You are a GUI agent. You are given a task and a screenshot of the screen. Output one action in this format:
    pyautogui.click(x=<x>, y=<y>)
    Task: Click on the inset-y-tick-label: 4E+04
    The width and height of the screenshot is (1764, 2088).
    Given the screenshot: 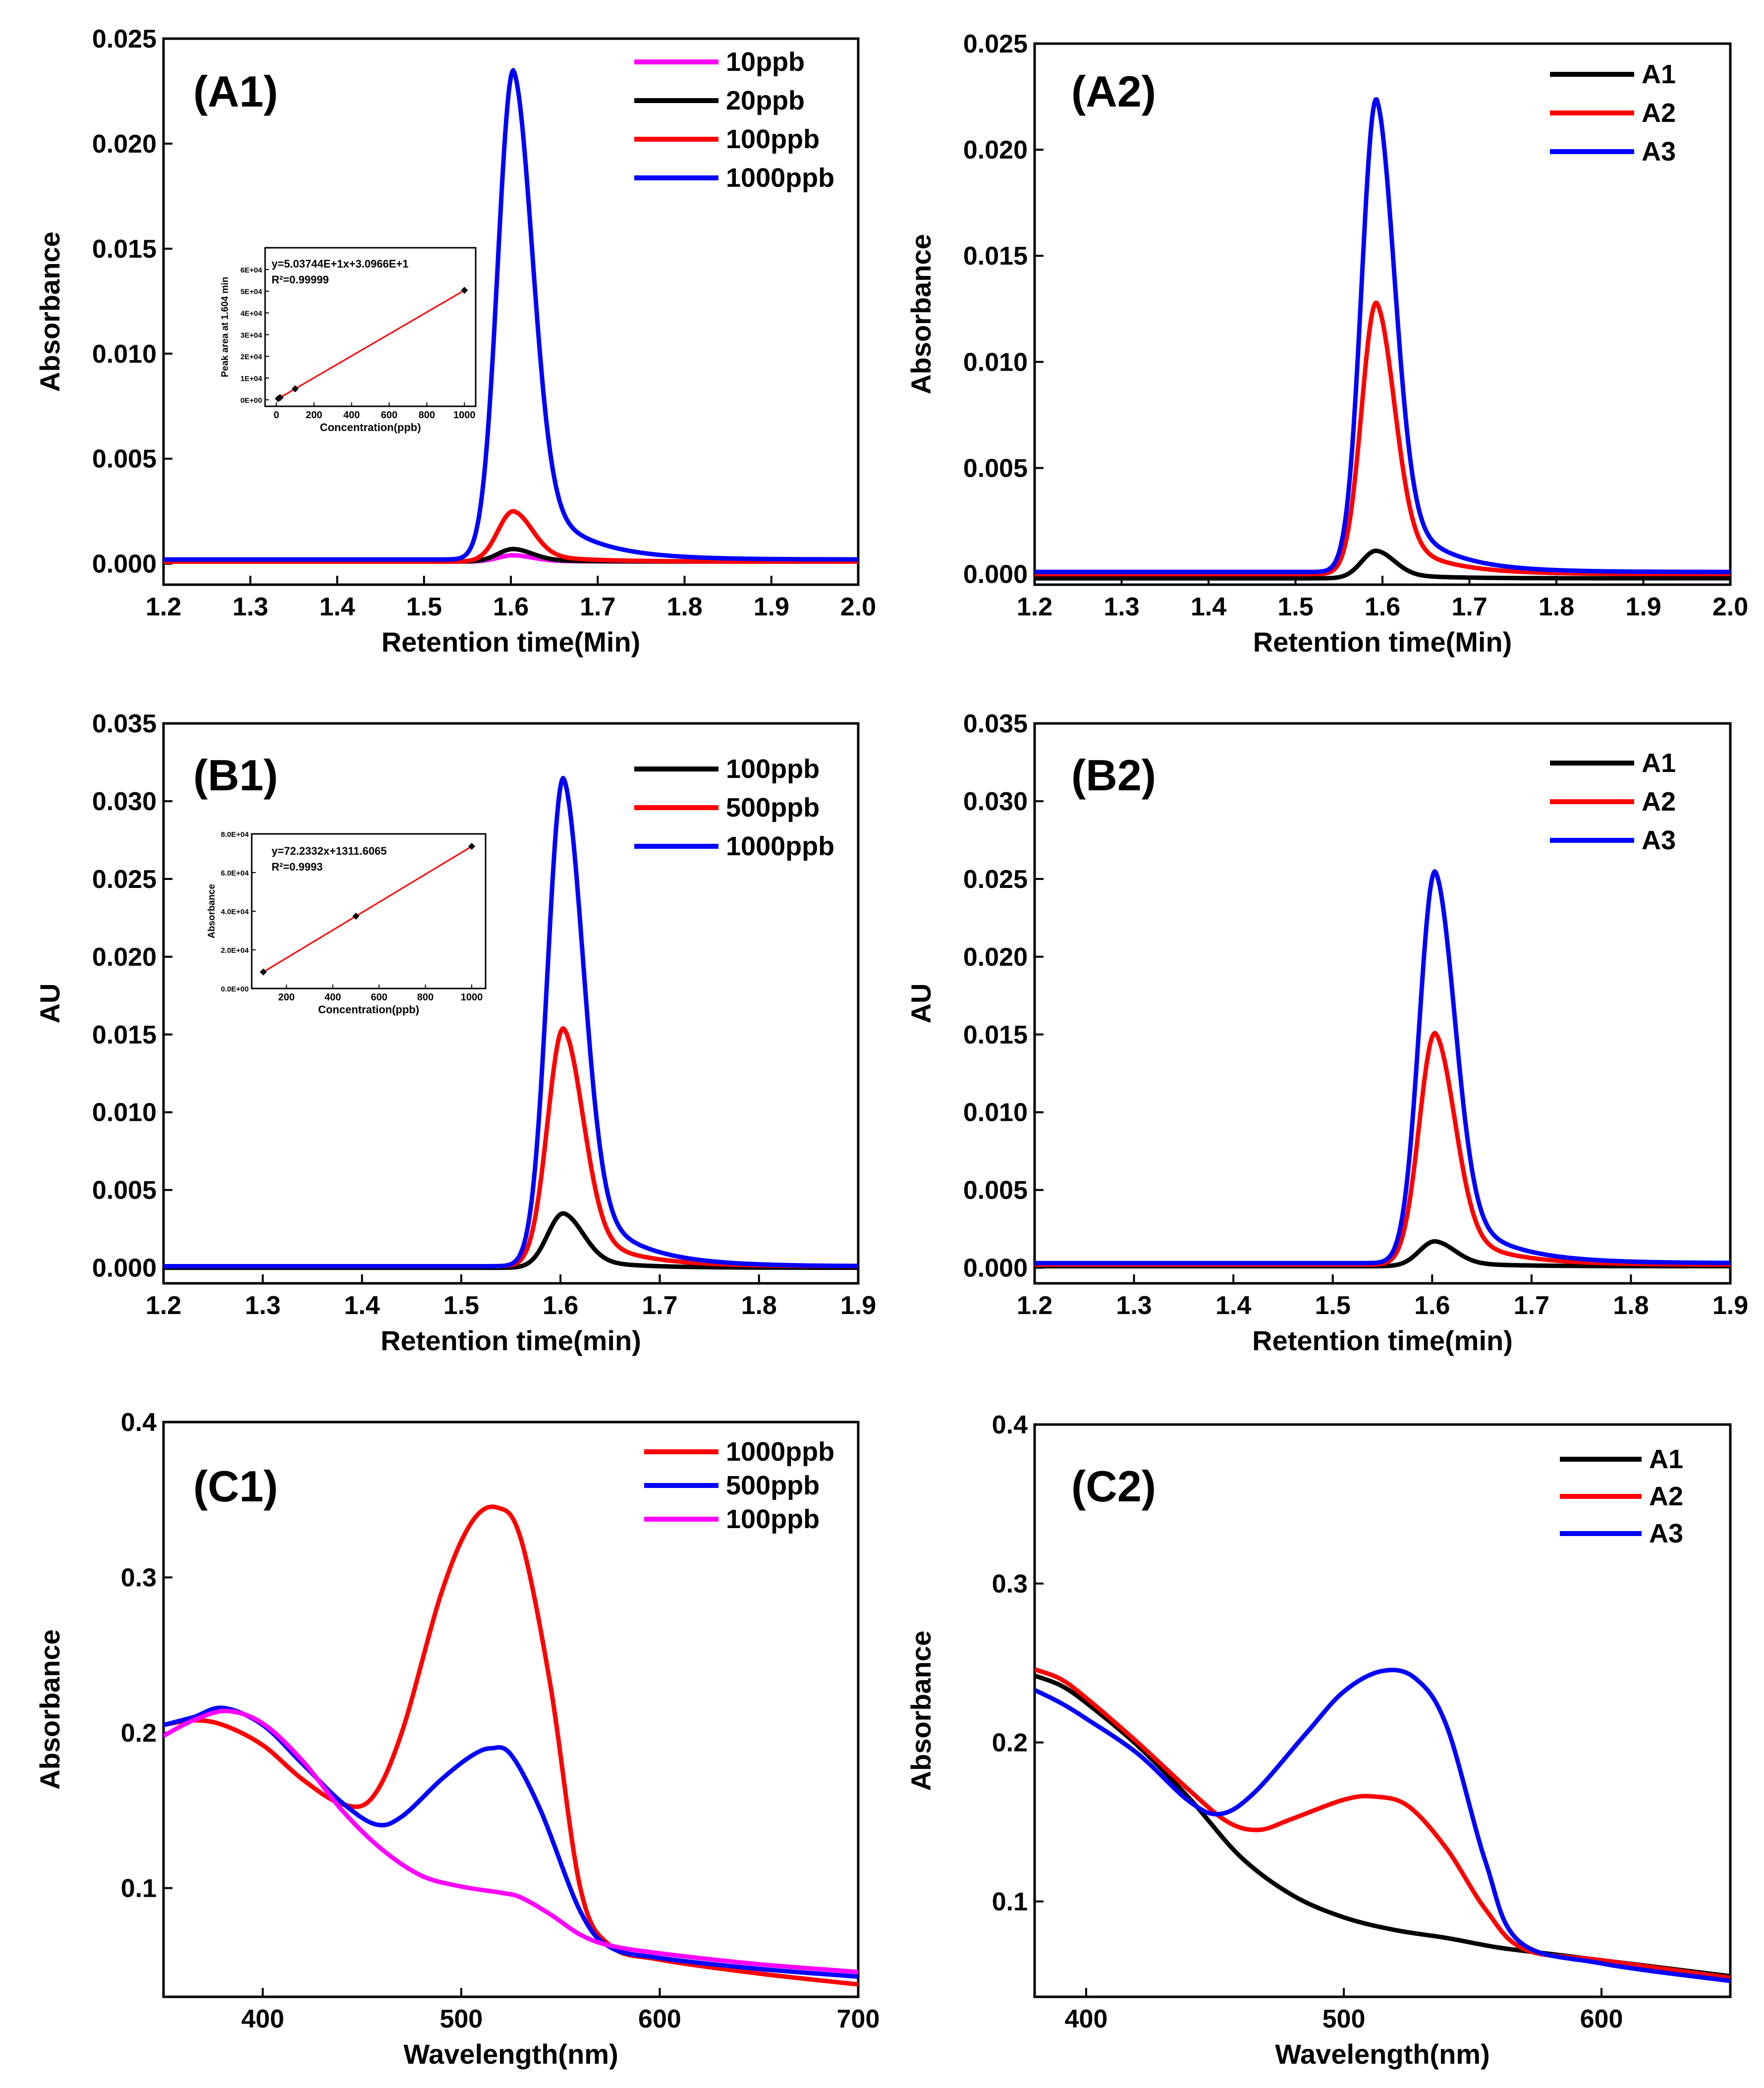 What is the action you would take?
    pyautogui.click(x=251, y=314)
    